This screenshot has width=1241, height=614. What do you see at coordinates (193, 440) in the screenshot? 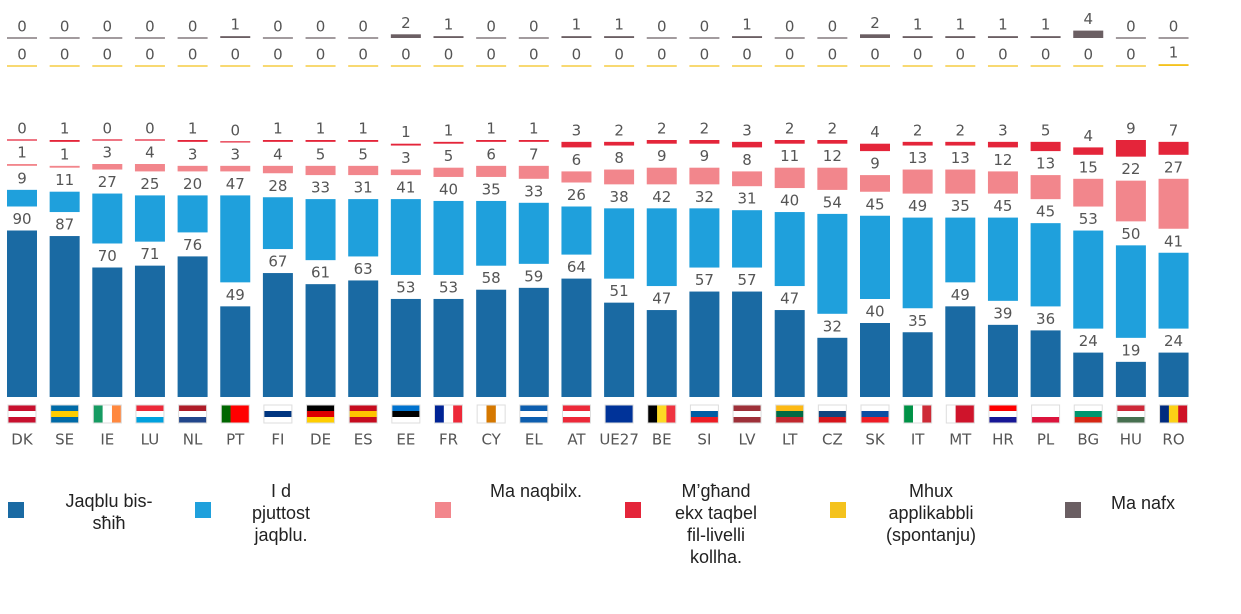
I see `x-tick-label: NL` at bounding box center [193, 440].